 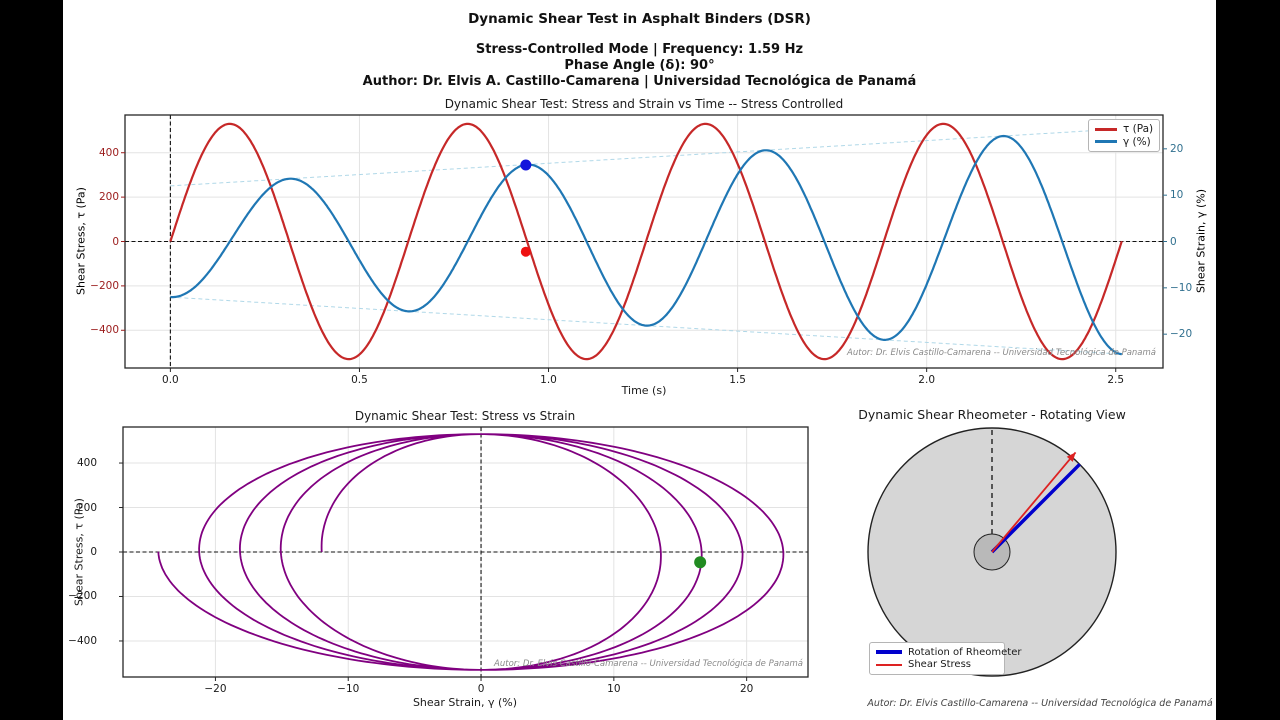 I want to click on time-chart-ylabel-right: Shear Strain, γ (%), so click(x=1201, y=241).